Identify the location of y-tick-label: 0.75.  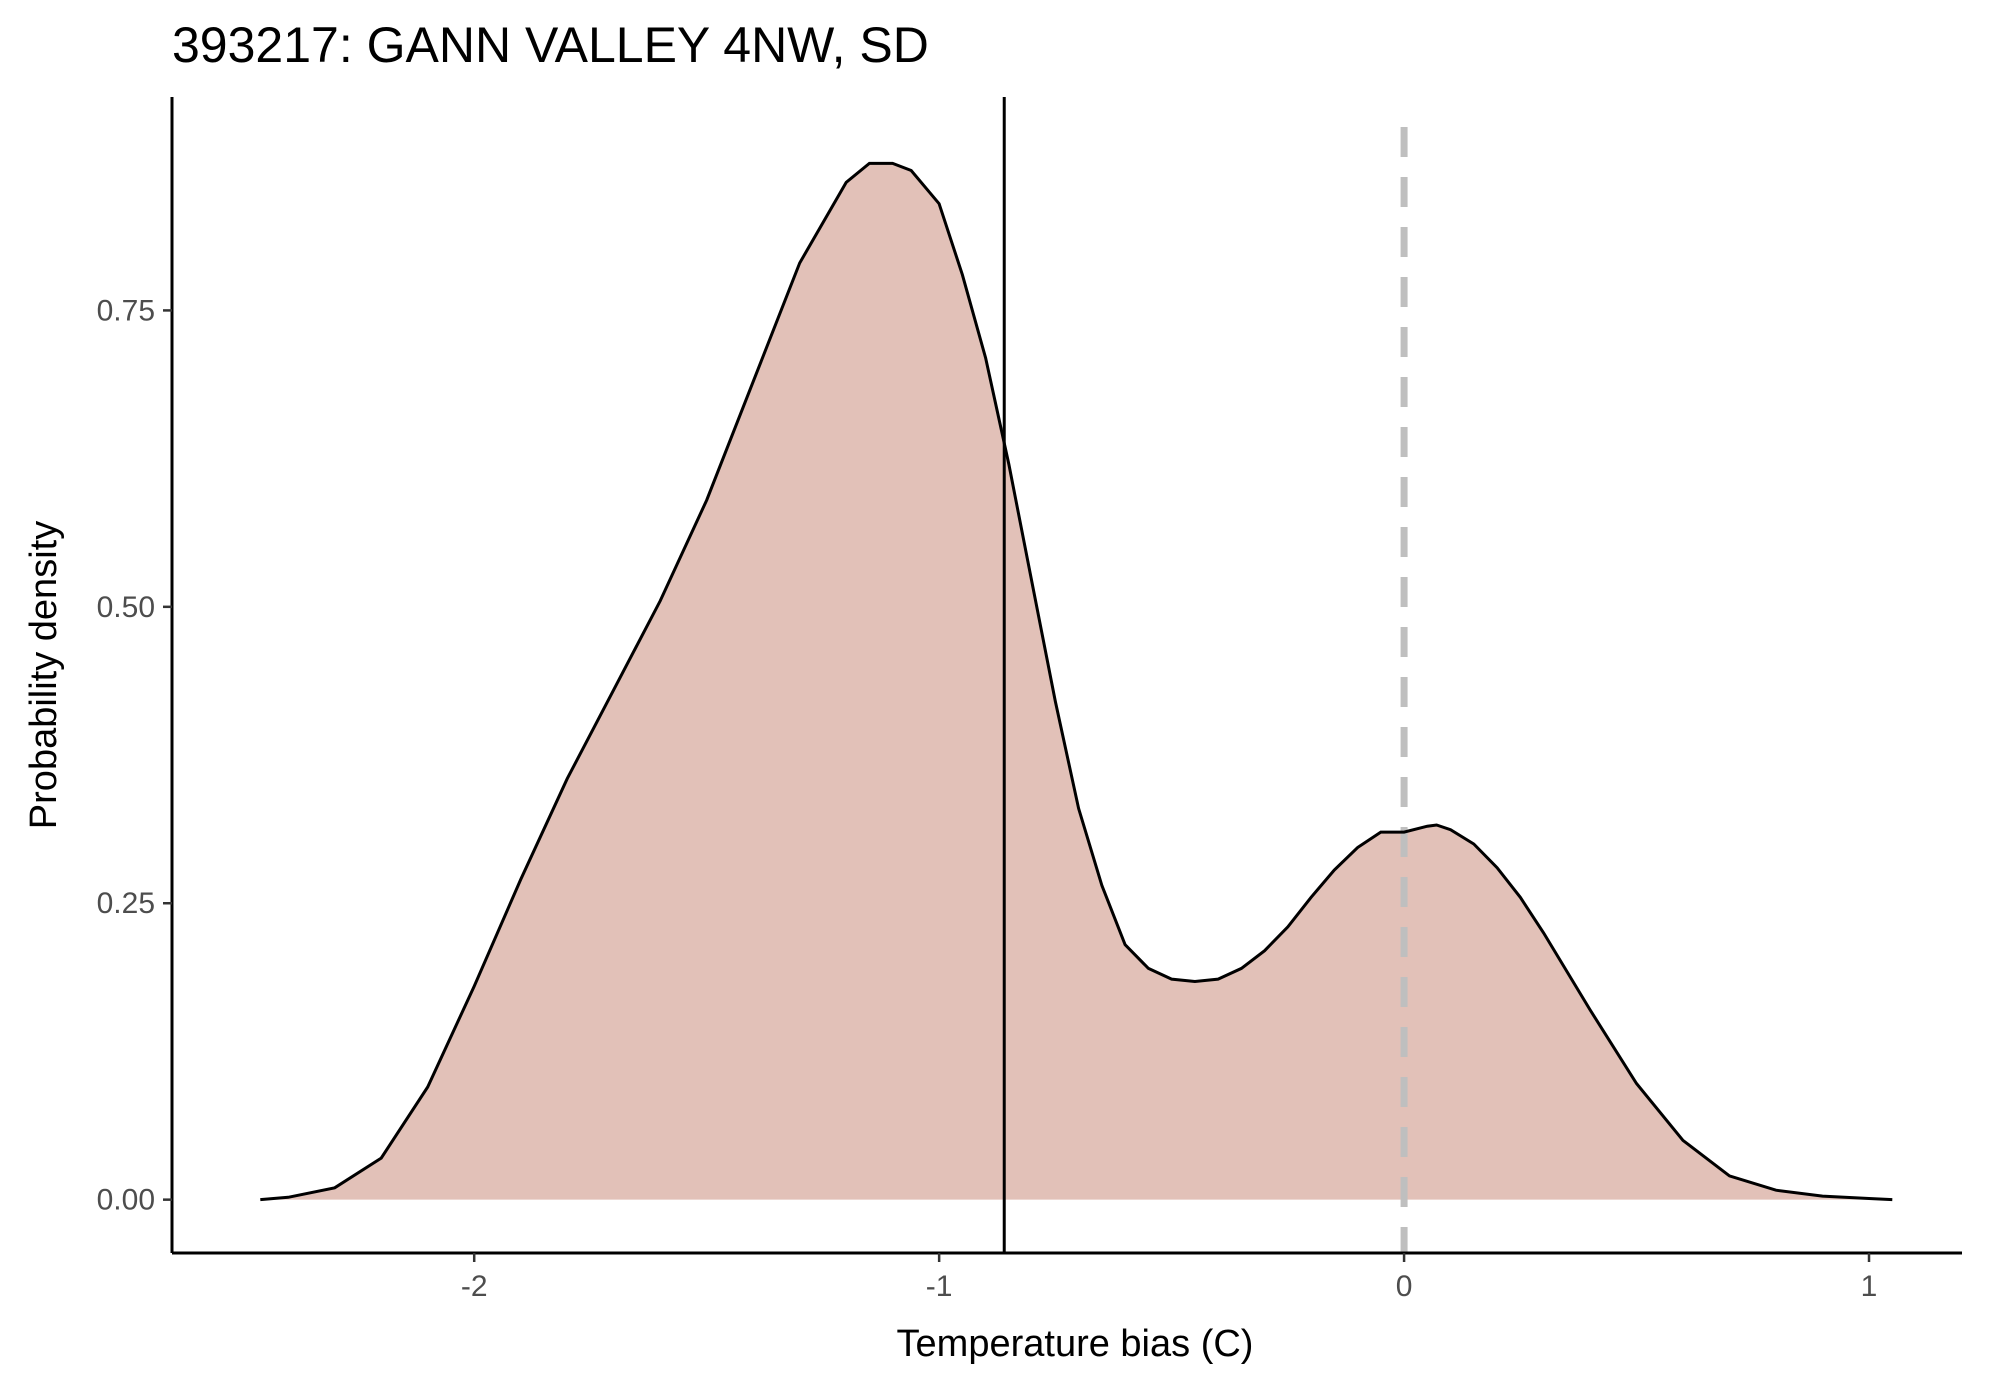
(126, 310).